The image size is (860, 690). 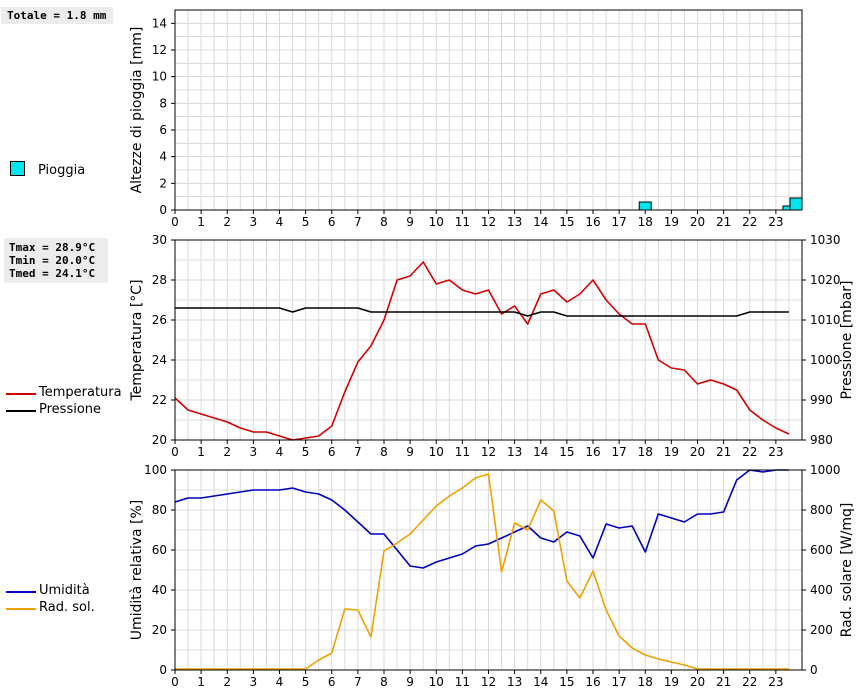 I want to click on temperature-y-tick-label: 26, so click(x=159, y=320).